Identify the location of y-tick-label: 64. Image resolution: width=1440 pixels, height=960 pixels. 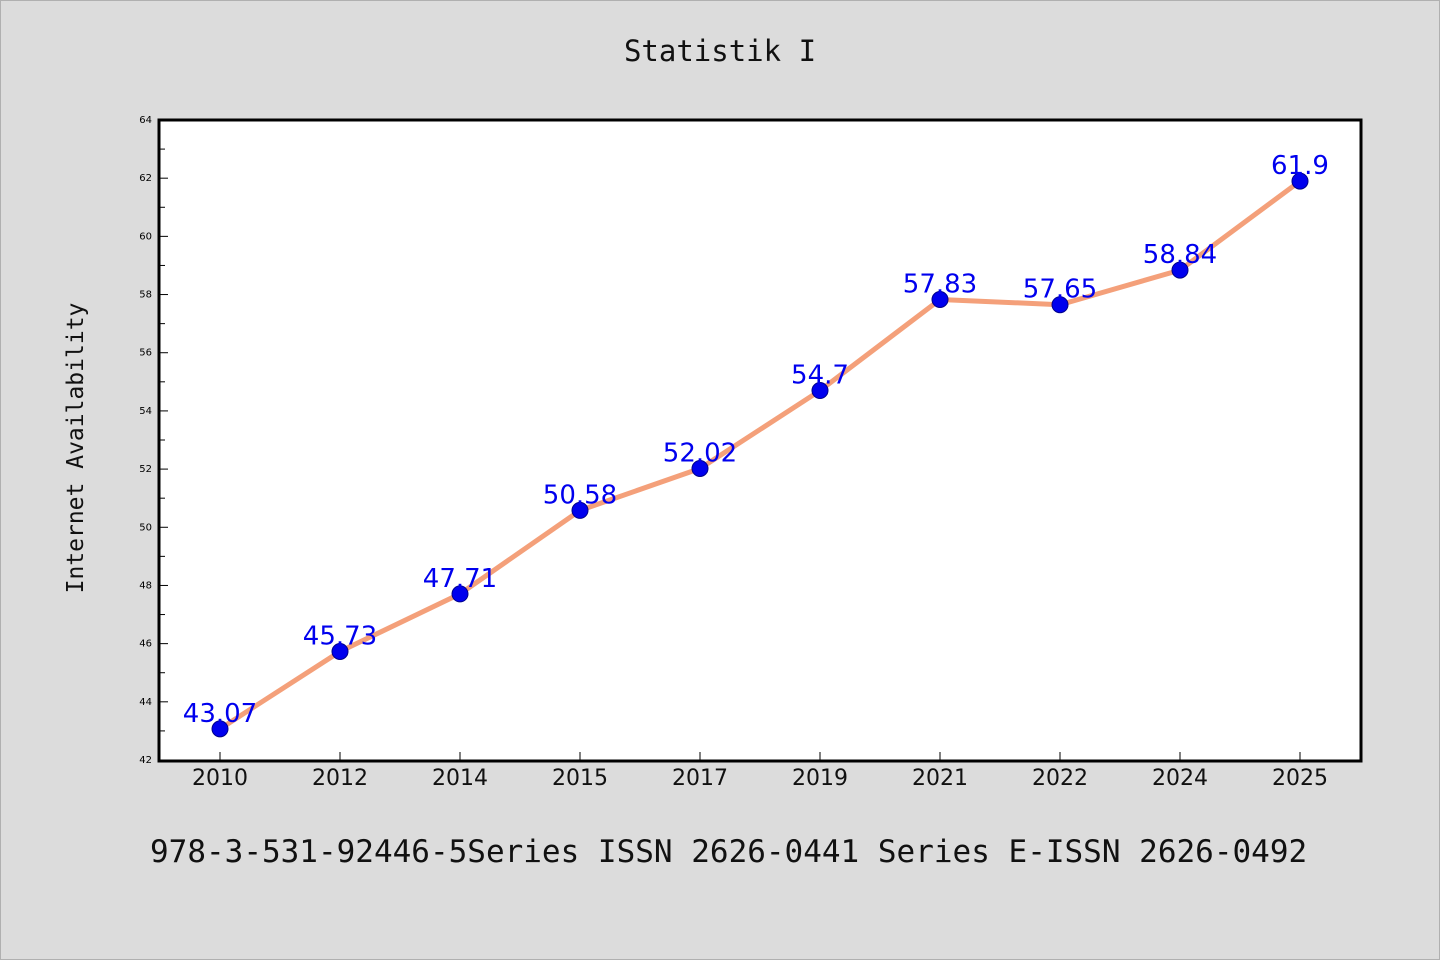
(145, 120).